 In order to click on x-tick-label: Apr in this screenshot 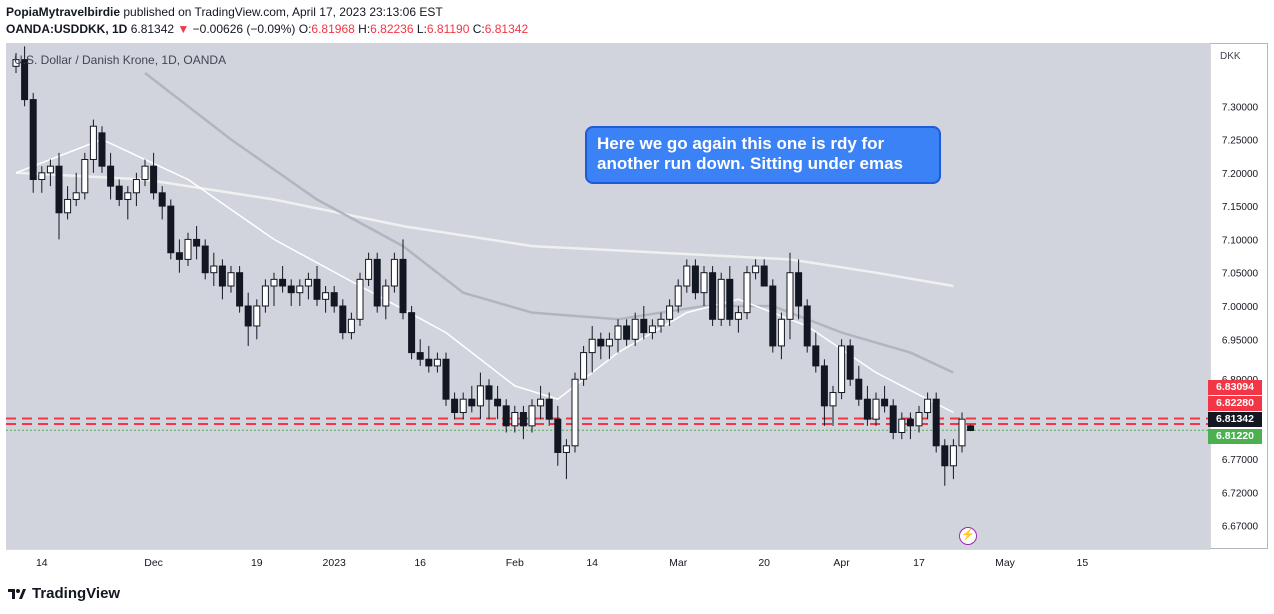, I will do `click(841, 563)`.